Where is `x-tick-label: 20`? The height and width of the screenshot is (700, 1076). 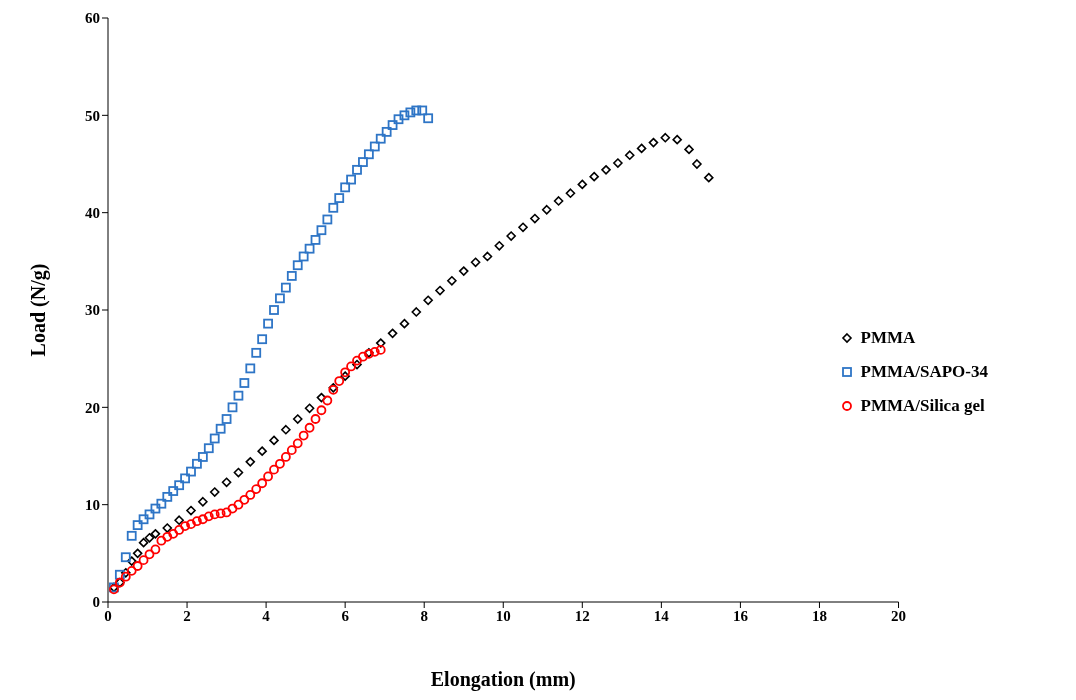
x-tick-label: 20 is located at coordinates (899, 615).